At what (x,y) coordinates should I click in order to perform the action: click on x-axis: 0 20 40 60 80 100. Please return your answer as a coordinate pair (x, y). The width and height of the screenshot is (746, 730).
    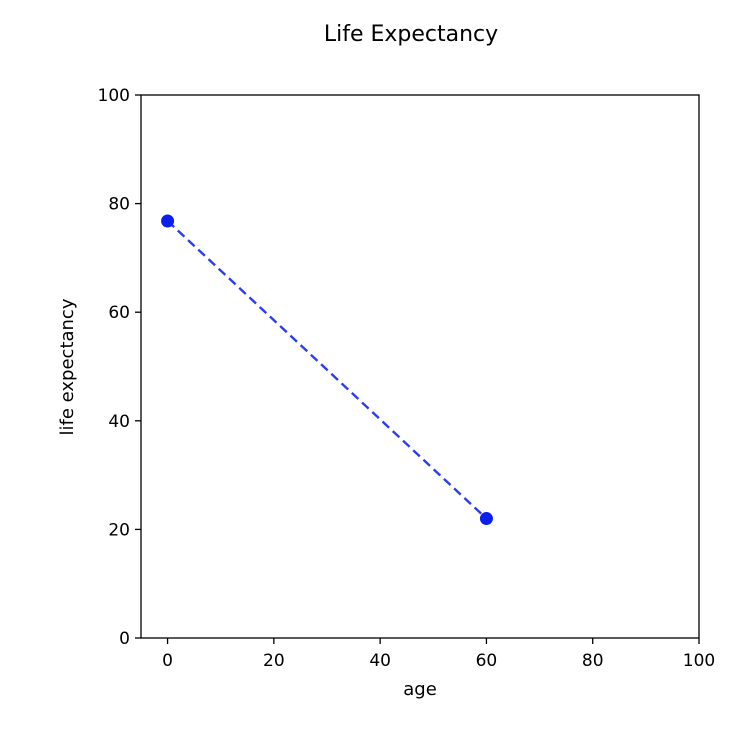
    Looking at the image, I should click on (438, 654).